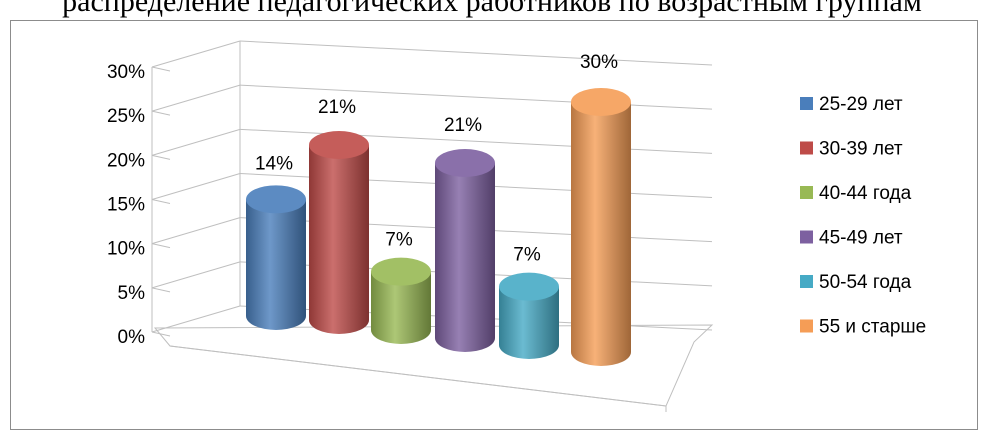  I want to click on floor-front, so click(418, 376).